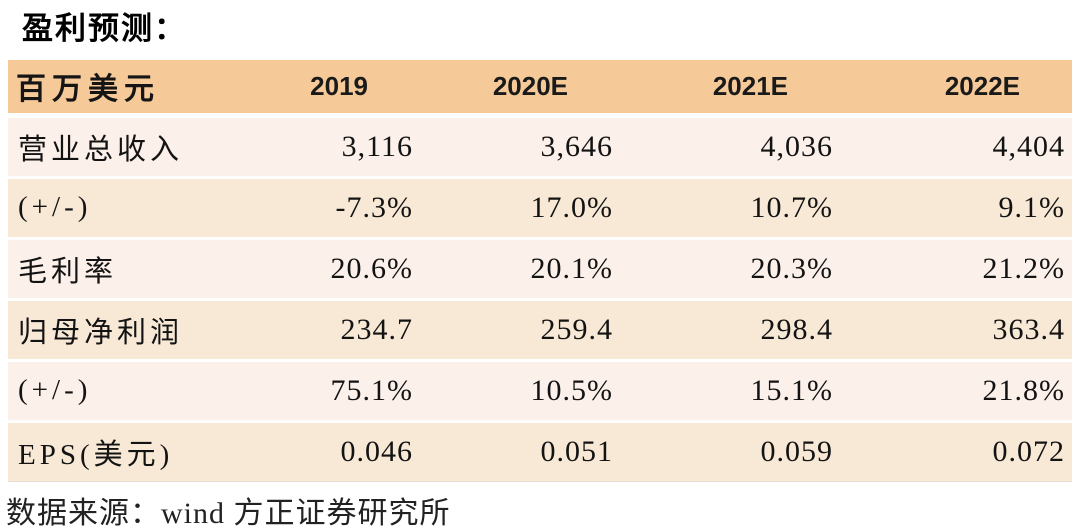 This screenshot has width=1080, height=532. I want to click on table-row: 毛利率 20.6% 20.1% 20.3% 21.2%, so click(540, 268).